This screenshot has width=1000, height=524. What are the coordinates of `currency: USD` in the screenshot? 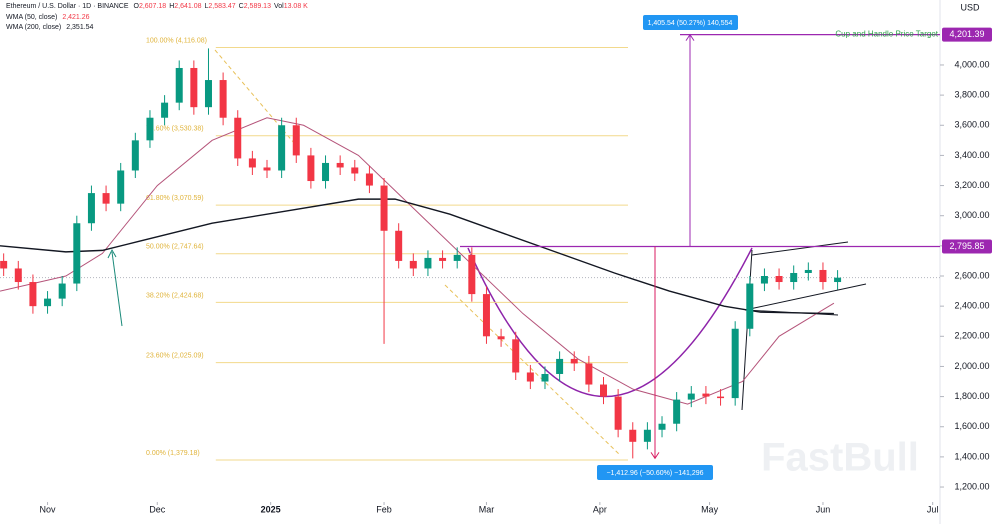 It's located at (970, 7).